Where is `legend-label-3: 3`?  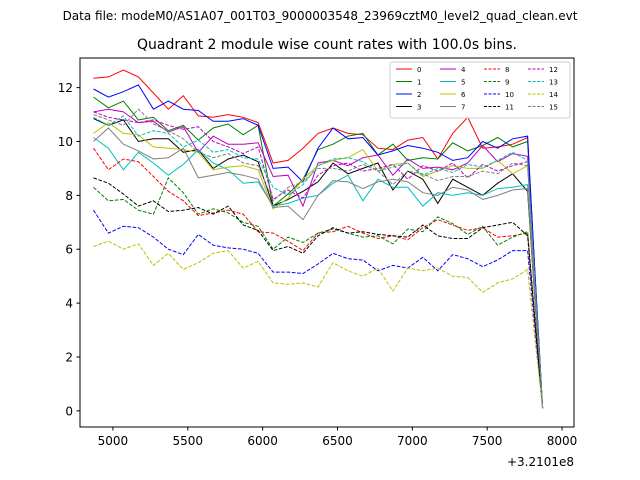
legend-label-3: 3 is located at coordinates (419, 108).